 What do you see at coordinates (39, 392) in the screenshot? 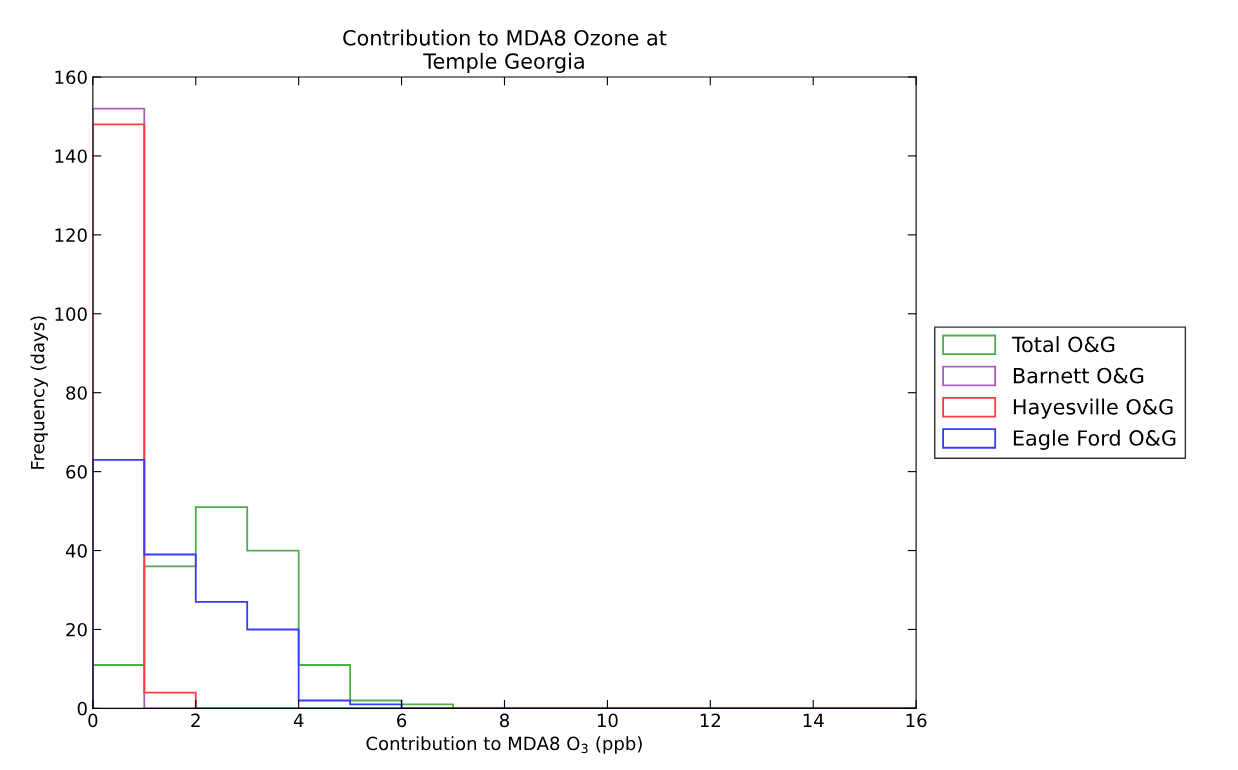
I see `y-axis-title: Frequency (days)` at bounding box center [39, 392].